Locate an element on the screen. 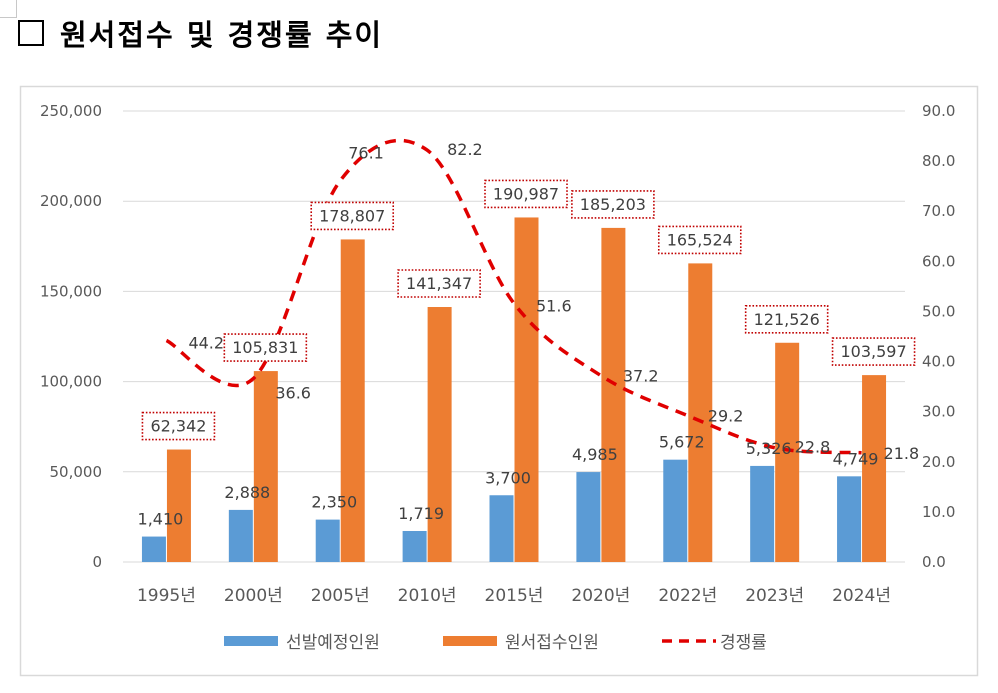 This screenshot has height=693, width=998. page-title: 원서접수 및 경쟁률 추이 is located at coordinates (200, 33).